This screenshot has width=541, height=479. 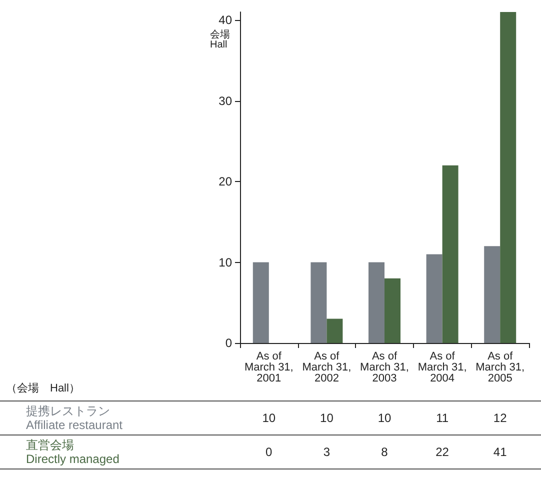 I want to click on text: 提携レストラン Affiliate restaurant, so click(x=75, y=418).